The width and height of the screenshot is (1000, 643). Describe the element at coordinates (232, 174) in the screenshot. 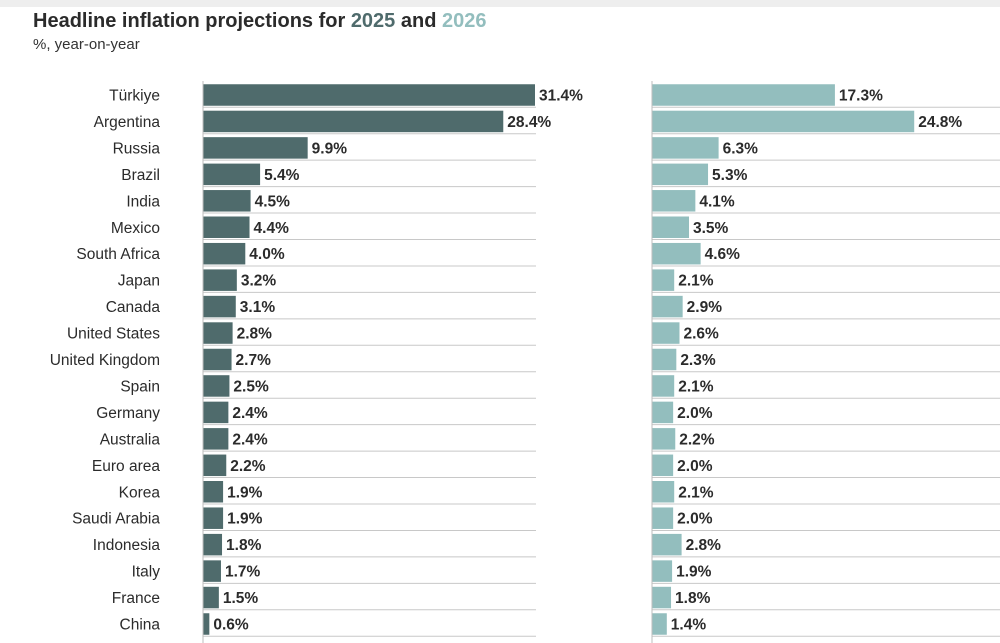

I see `bar-2025-brazil` at that location.